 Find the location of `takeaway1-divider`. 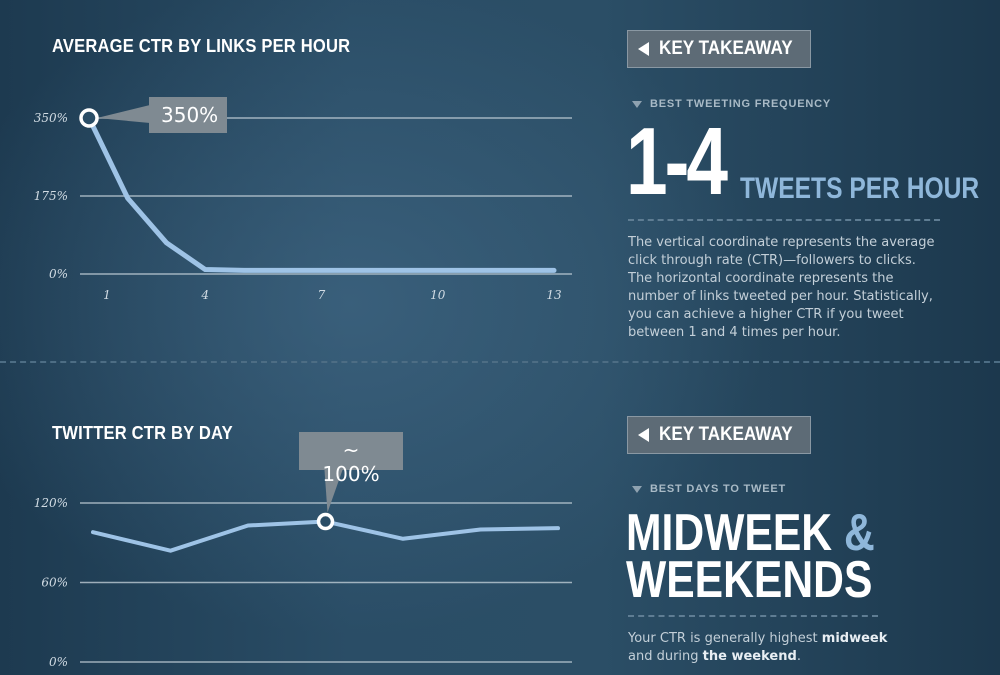

takeaway1-divider is located at coordinates (784, 220).